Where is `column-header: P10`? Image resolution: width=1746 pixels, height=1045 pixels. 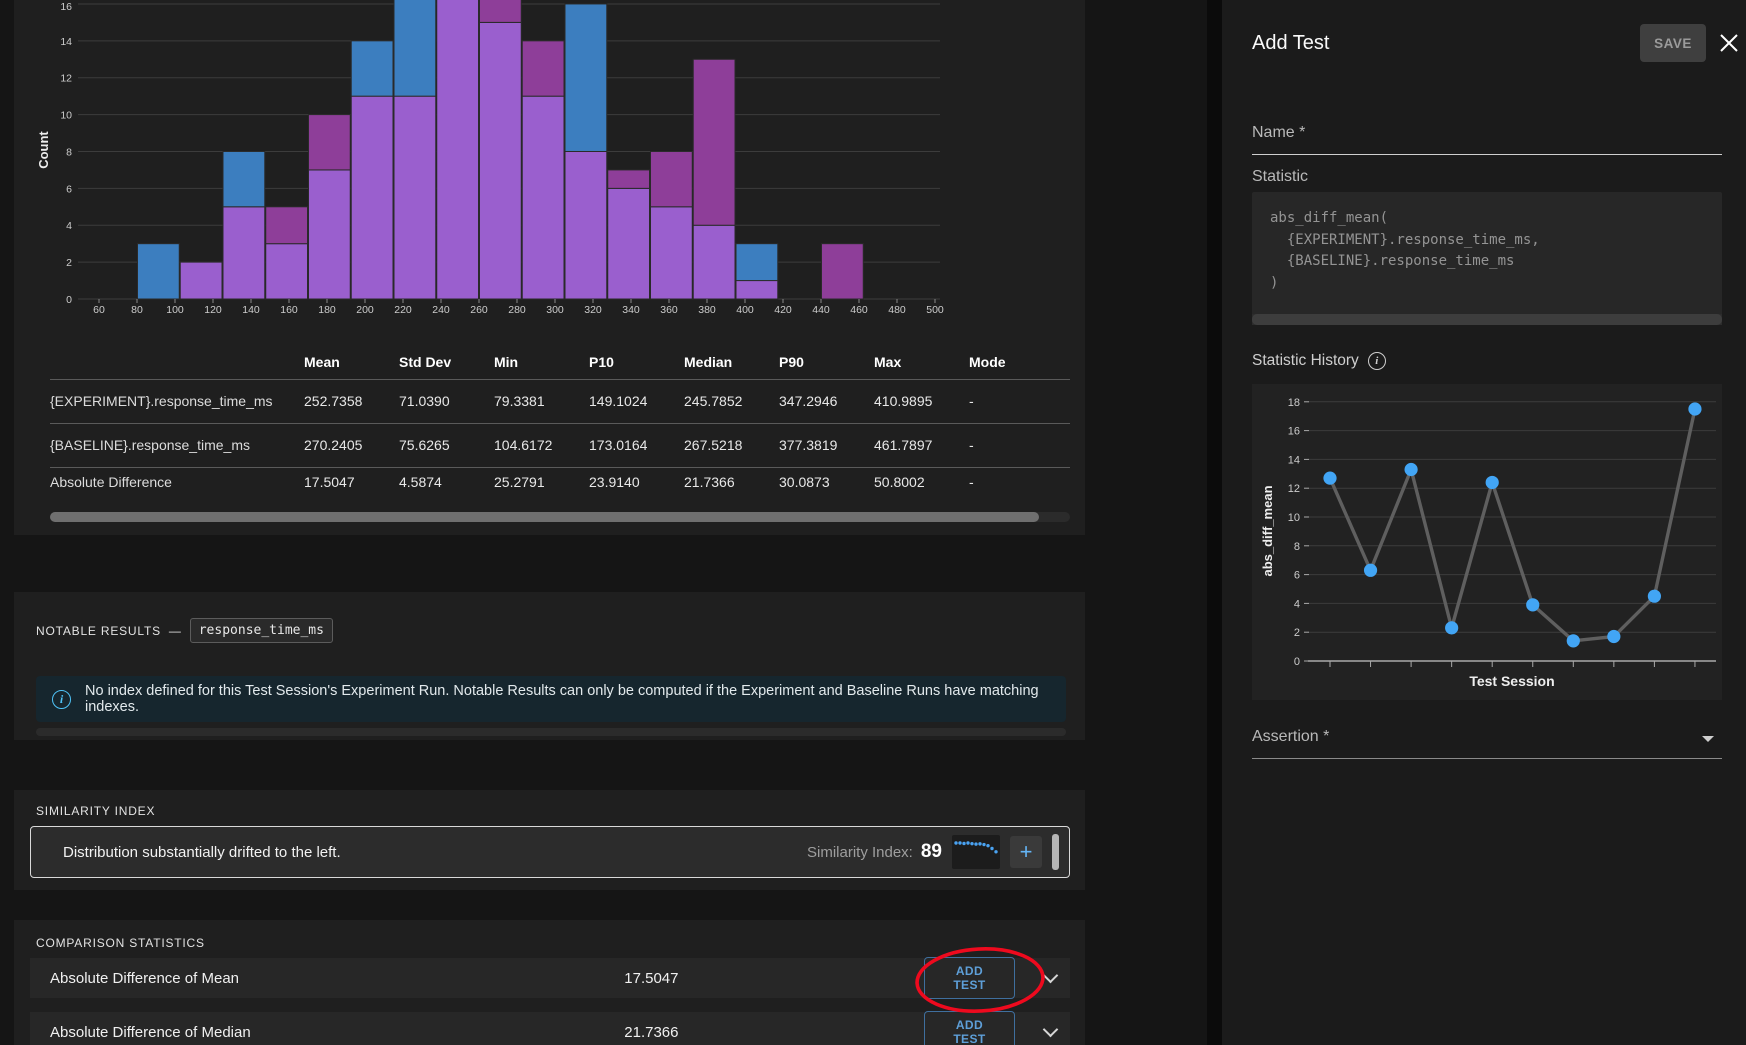
column-header: P10 is located at coordinates (601, 361).